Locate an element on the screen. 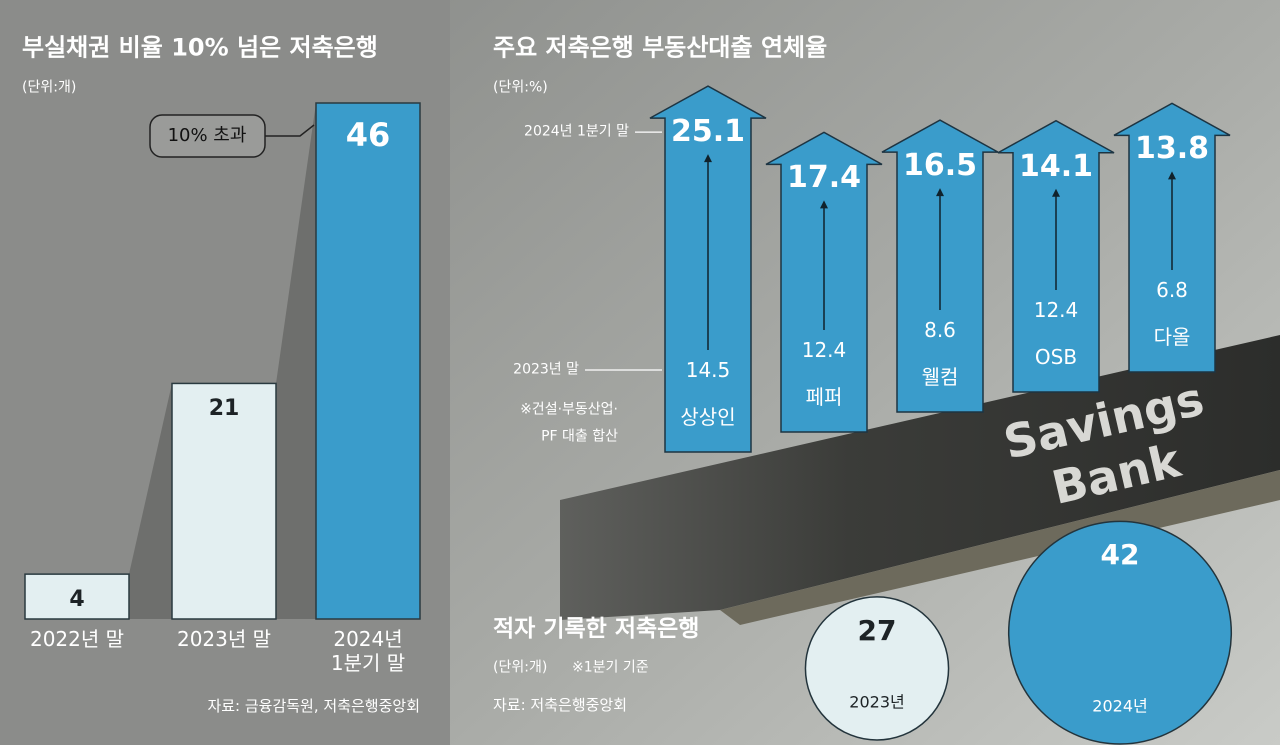 The height and width of the screenshot is (745, 1280). sign-edge is located at coordinates (1000, 547).